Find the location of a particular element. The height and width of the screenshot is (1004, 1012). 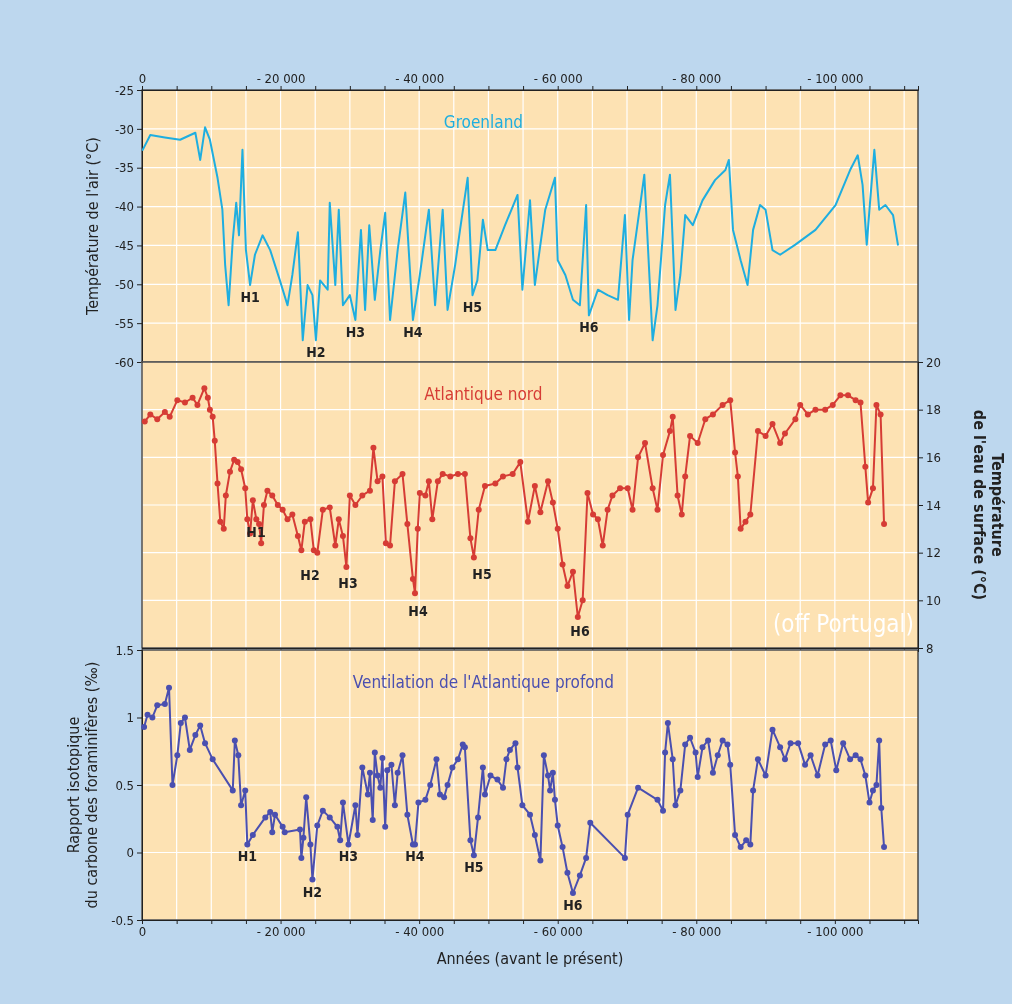

y-tick-label: -50 is located at coordinates (124, 284).